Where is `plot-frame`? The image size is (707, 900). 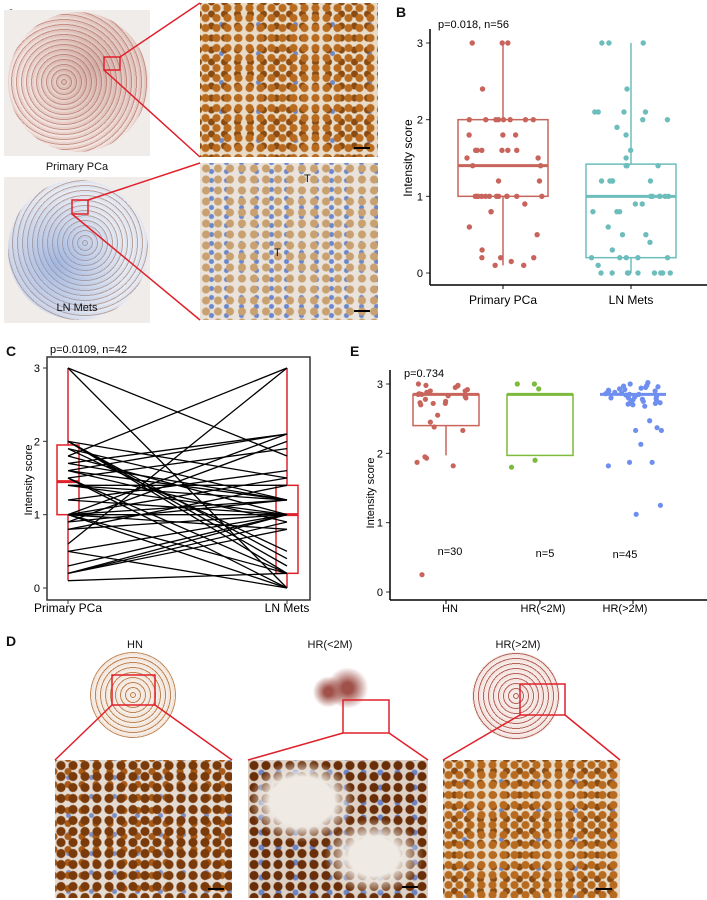
plot-frame is located at coordinates (178, 478).